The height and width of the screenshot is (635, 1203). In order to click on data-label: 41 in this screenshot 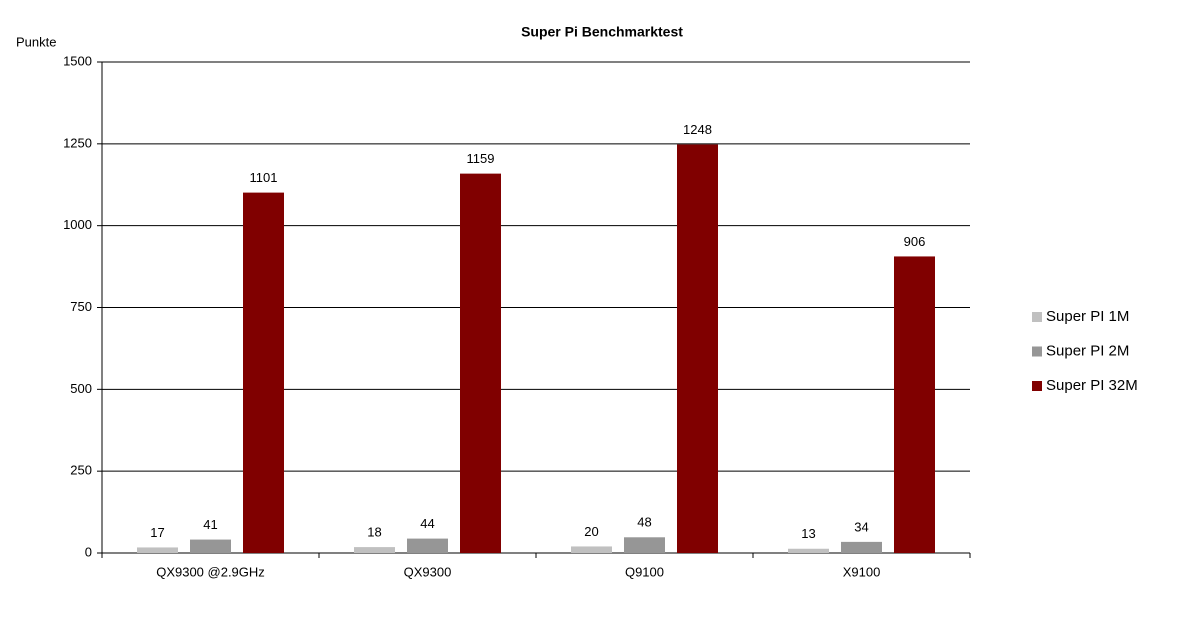, I will do `click(210, 524)`.